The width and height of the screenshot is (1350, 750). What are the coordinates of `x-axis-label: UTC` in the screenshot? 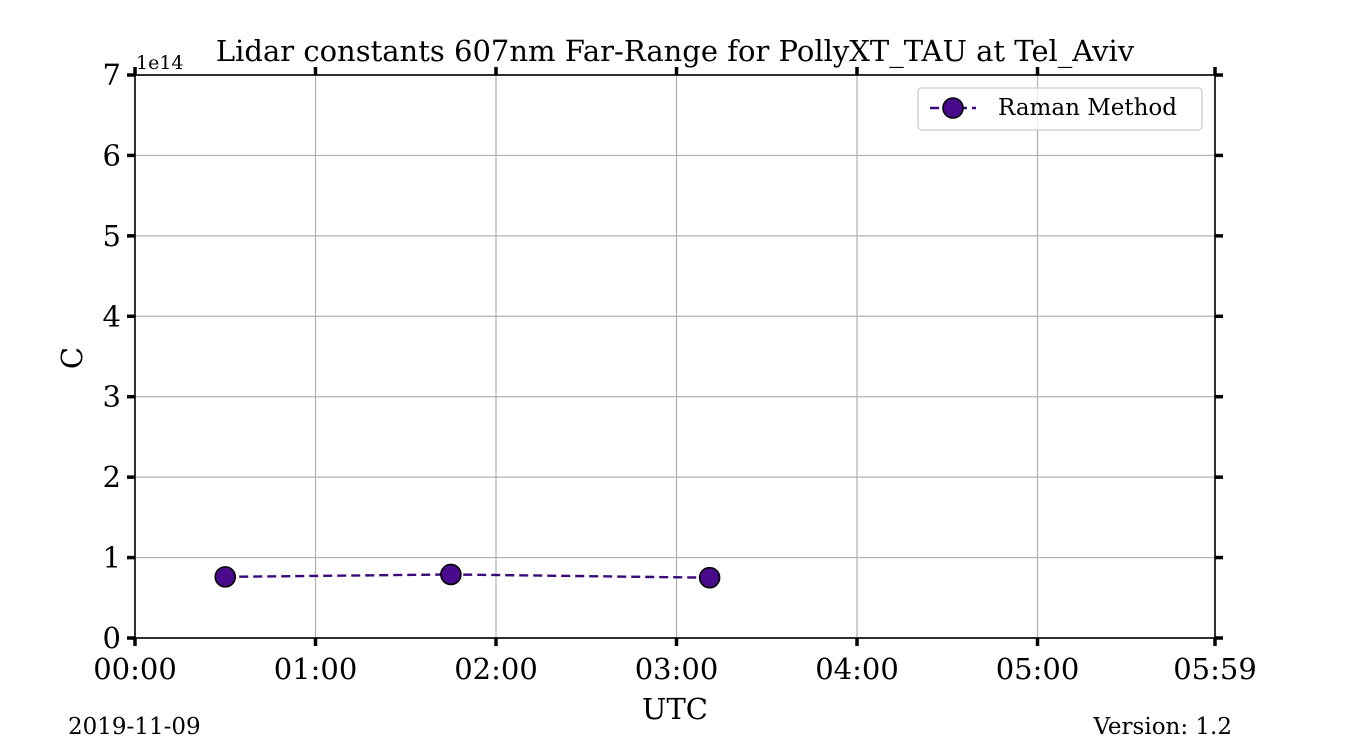 It's located at (675, 709).